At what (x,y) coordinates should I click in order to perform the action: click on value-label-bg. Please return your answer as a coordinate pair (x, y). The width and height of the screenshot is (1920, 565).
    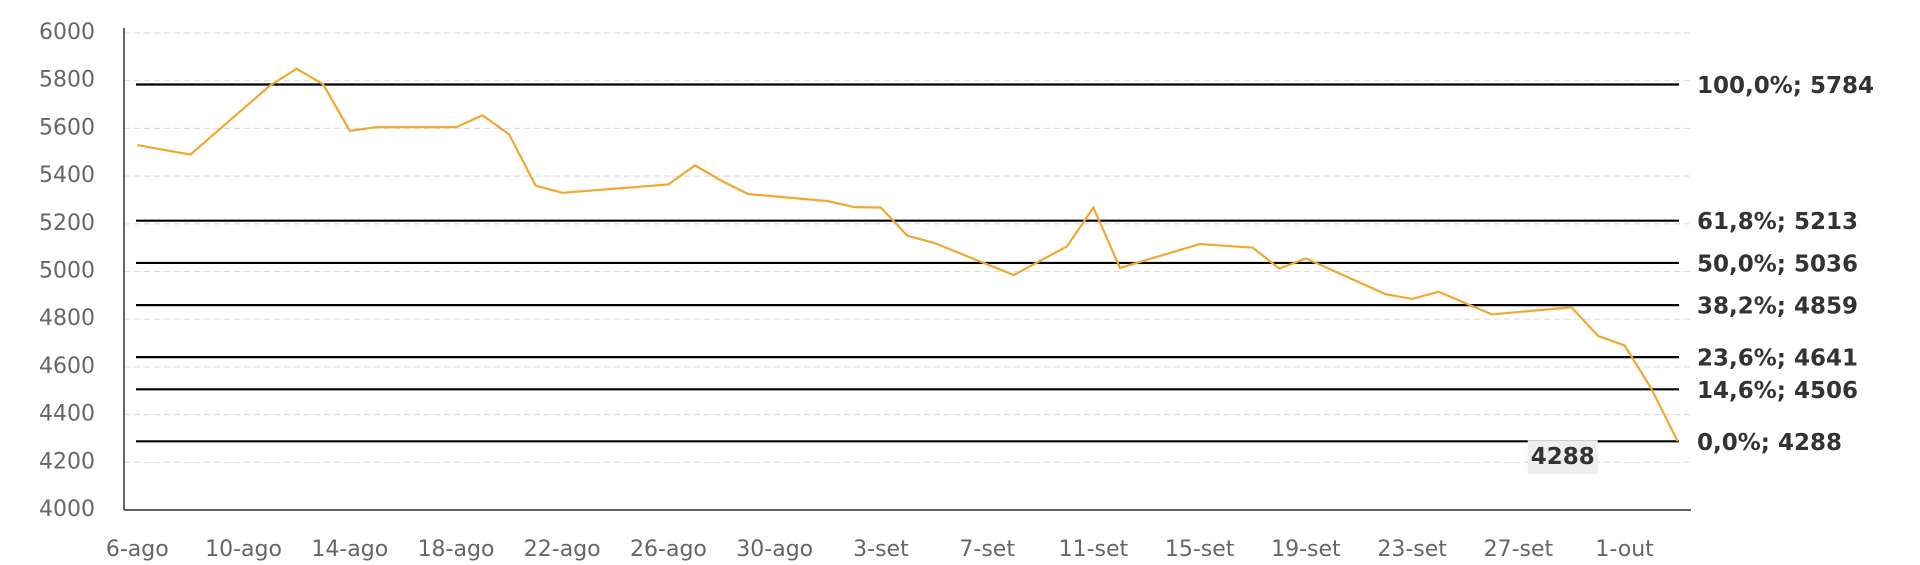
    Looking at the image, I should click on (1562, 457).